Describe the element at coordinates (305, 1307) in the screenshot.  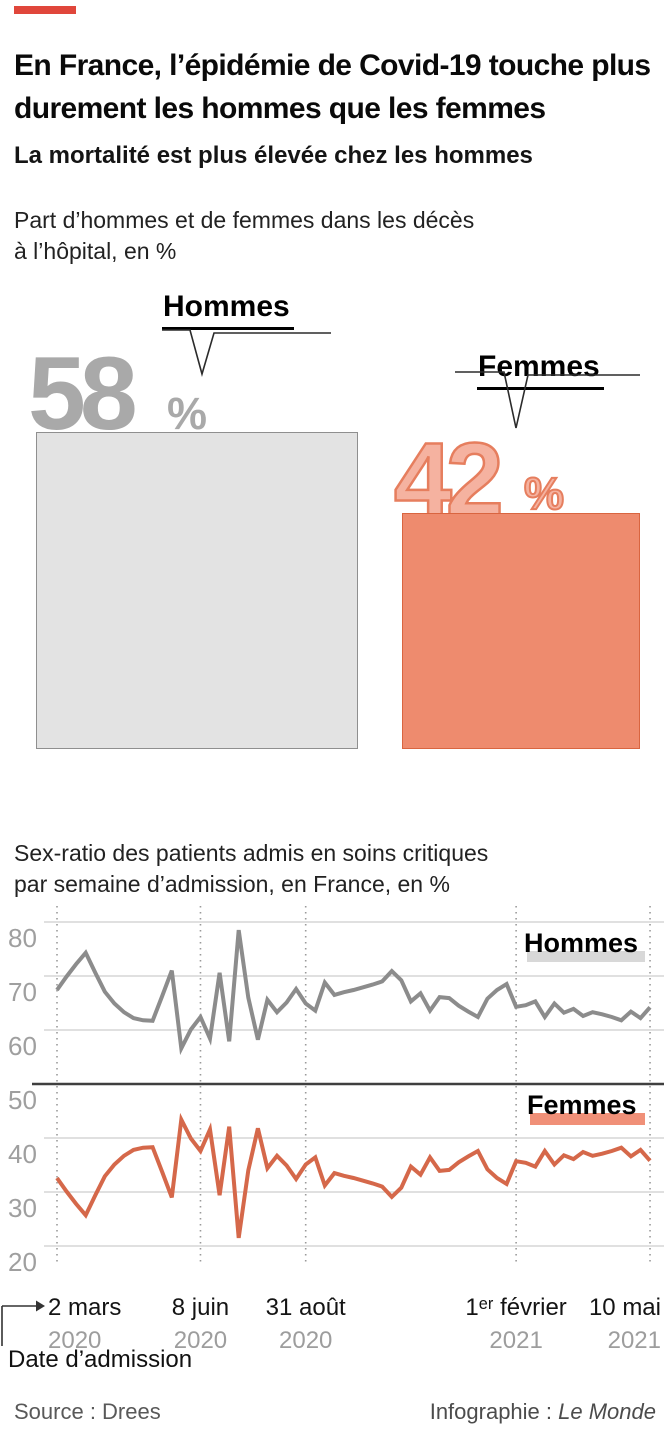
I see `x-tick-date: 31 août` at that location.